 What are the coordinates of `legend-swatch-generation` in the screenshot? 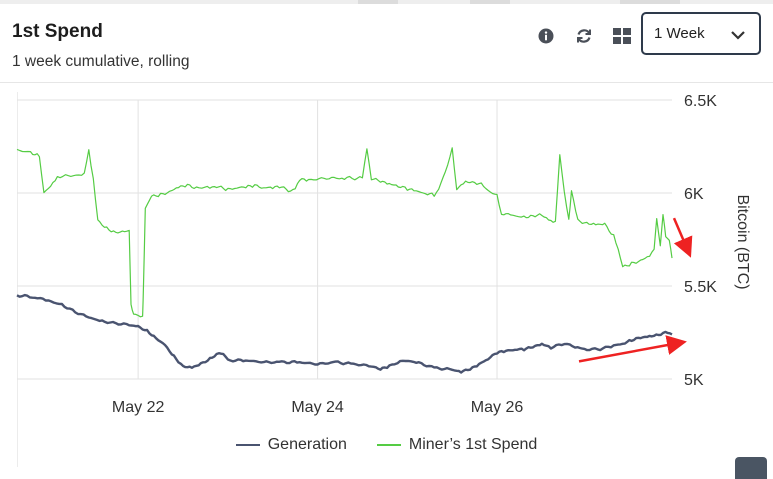 It's located at (247, 445).